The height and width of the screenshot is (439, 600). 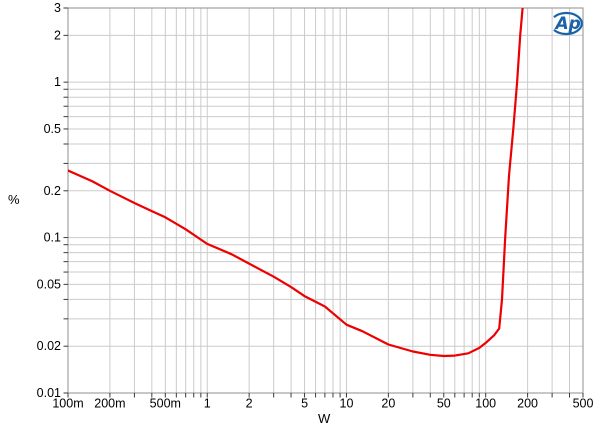 What do you see at coordinates (207, 404) in the screenshot?
I see `x-tick-label: 1` at bounding box center [207, 404].